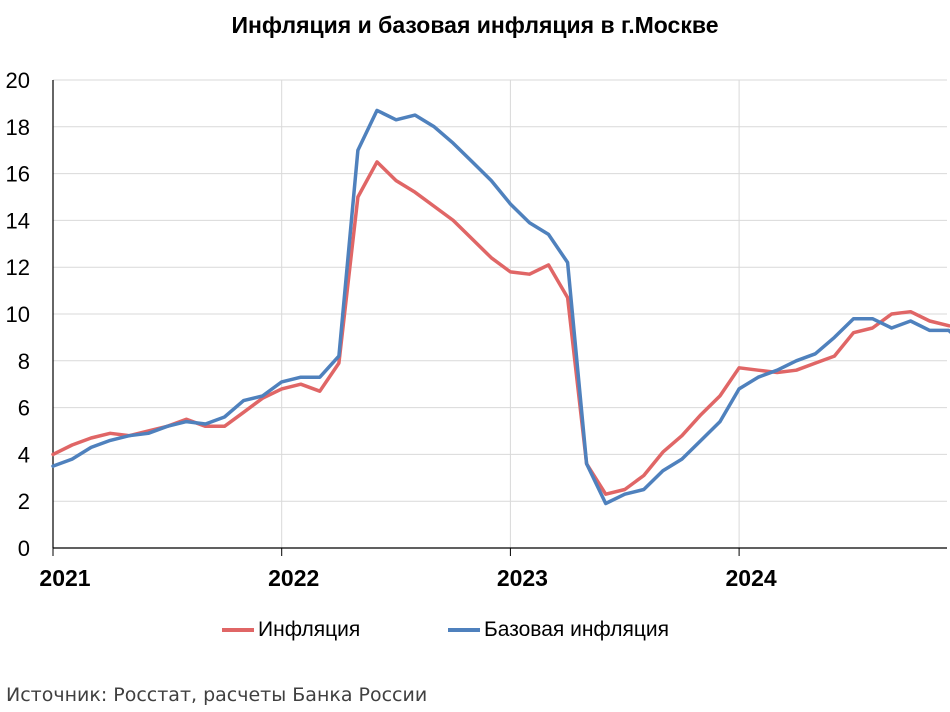  What do you see at coordinates (18, 174) in the screenshot?
I see `y-tick-label: 16` at bounding box center [18, 174].